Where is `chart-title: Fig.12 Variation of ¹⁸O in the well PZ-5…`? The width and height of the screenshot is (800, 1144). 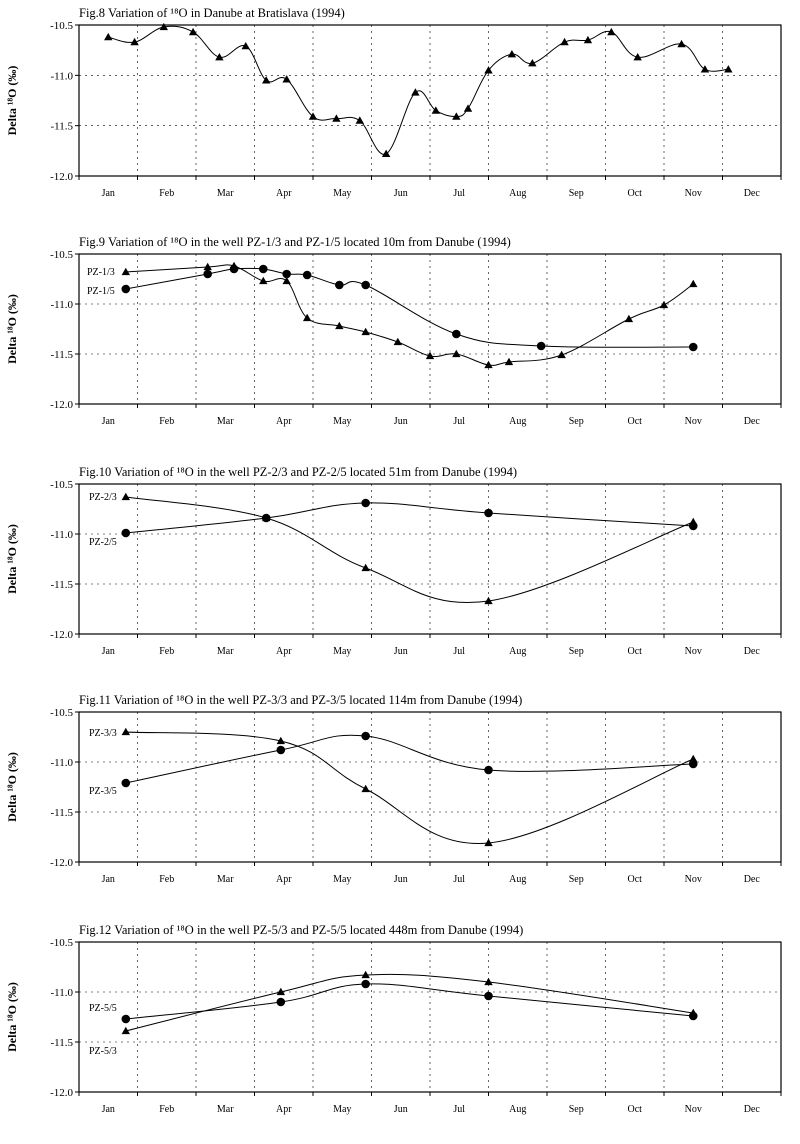
chart-title: Fig.12 Variation of ¹⁸O in the well PZ-5… is located at coordinates (301, 930).